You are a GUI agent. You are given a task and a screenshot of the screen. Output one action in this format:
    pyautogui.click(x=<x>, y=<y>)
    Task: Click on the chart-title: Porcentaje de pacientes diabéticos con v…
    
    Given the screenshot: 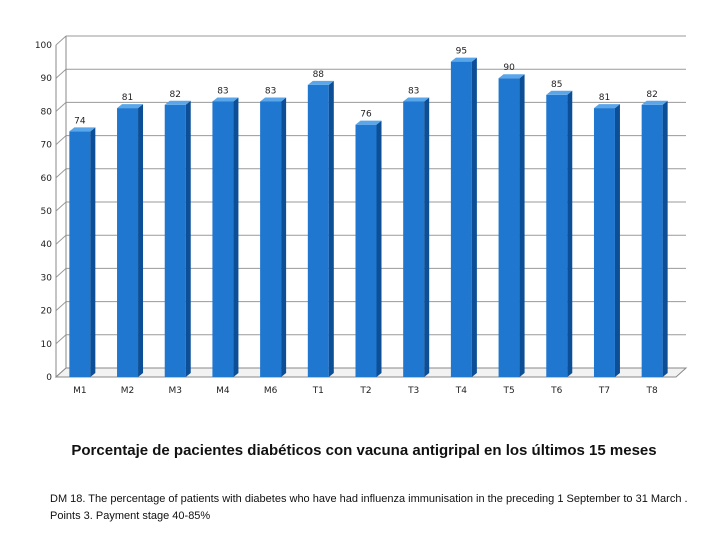 What is the action you would take?
    pyautogui.click(x=364, y=450)
    